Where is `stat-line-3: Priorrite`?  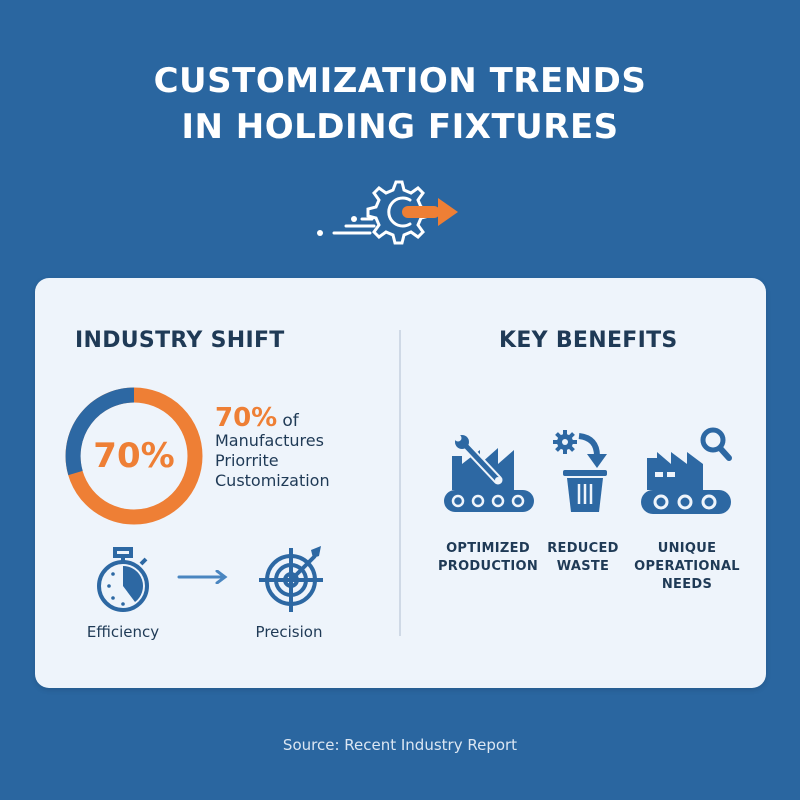
stat-line-3: Priorrite is located at coordinates (247, 460).